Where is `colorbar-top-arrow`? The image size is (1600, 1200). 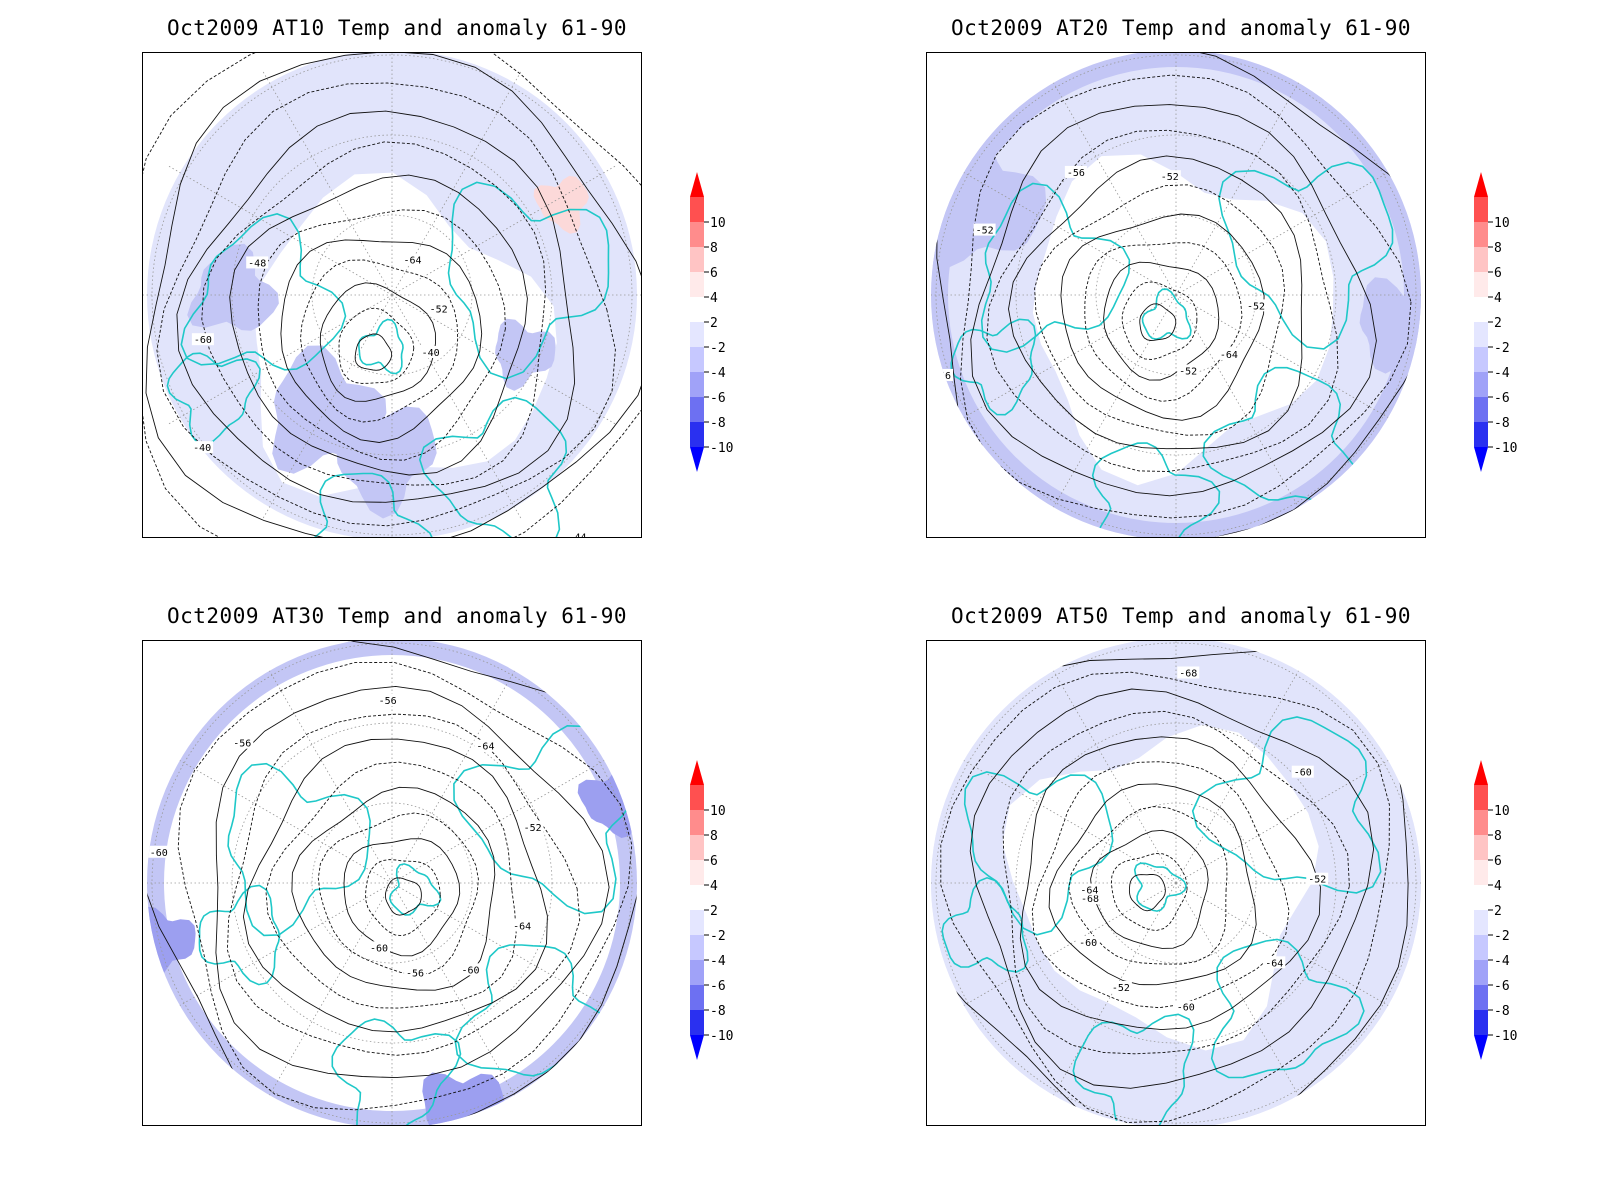
colorbar-top-arrow is located at coordinates (697, 184).